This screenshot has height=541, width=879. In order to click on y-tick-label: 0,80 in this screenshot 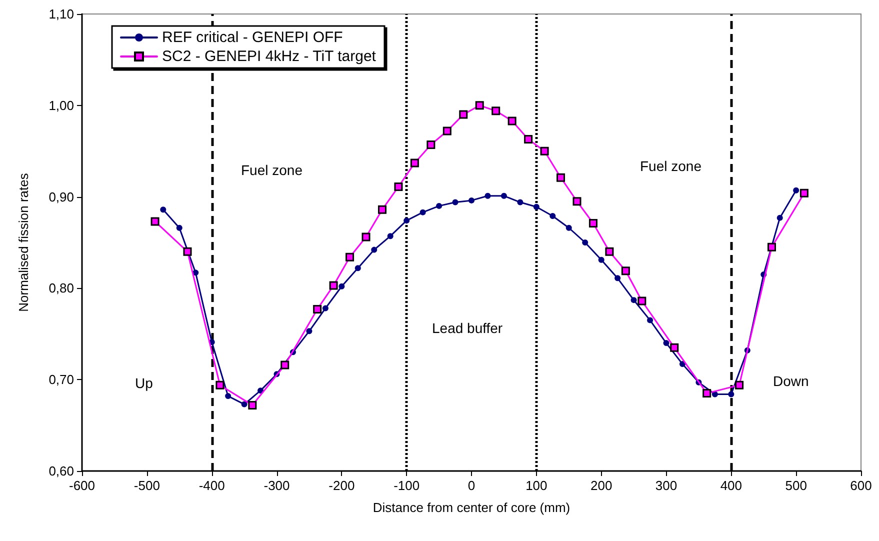, I will do `click(61, 288)`.